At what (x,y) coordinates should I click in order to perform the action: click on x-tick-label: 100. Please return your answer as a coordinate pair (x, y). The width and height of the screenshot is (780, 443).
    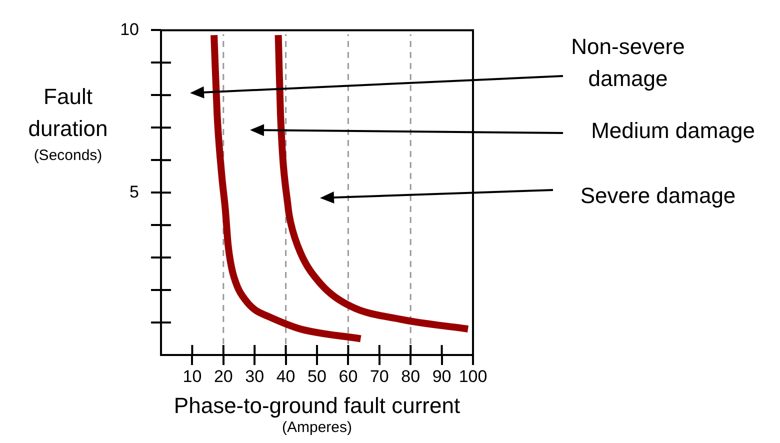
    Looking at the image, I should click on (473, 376).